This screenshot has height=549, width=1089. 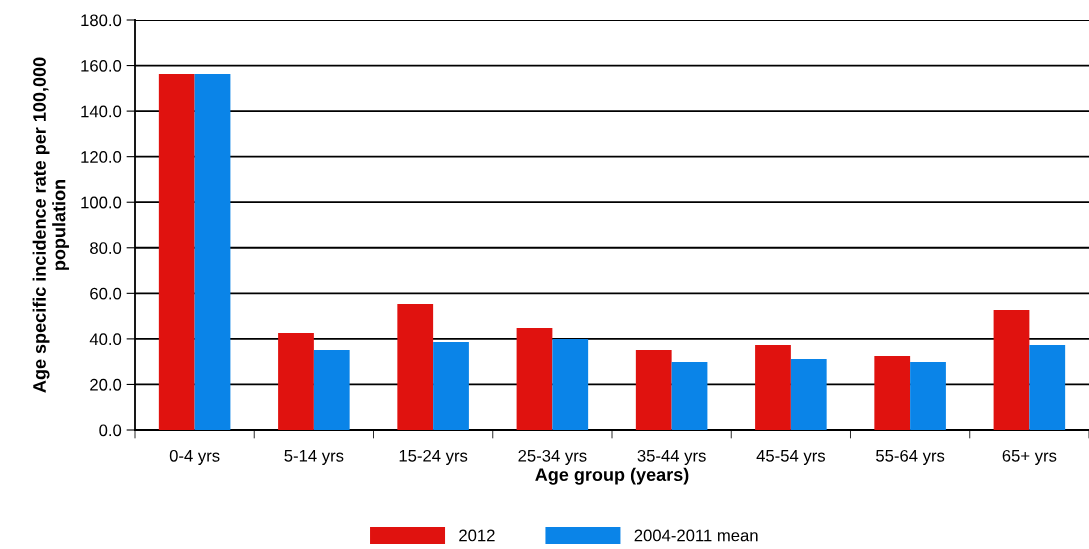 What do you see at coordinates (110, 430) in the screenshot?
I see `y-tick-label: 0.0` at bounding box center [110, 430].